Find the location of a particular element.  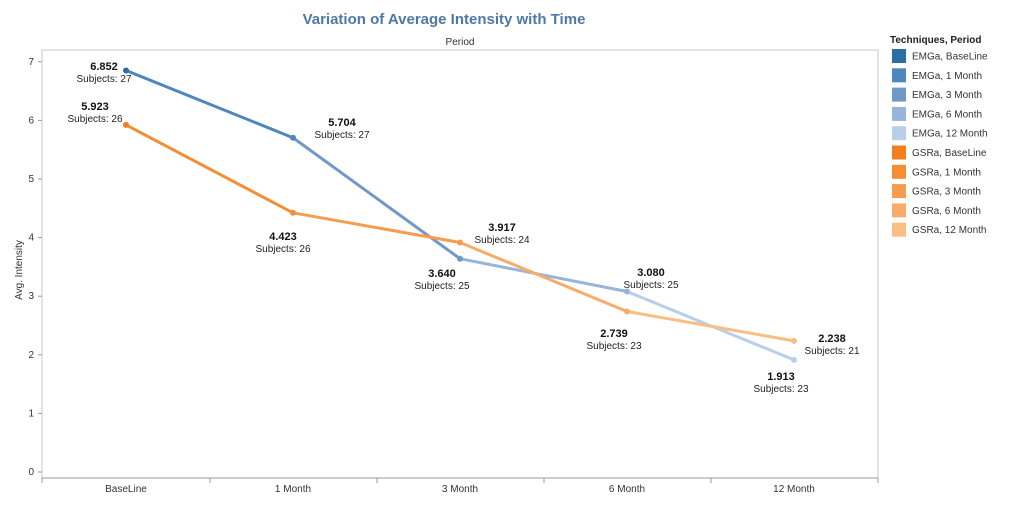

legend-item-label: EMGa, 12 Month is located at coordinates (950, 134).